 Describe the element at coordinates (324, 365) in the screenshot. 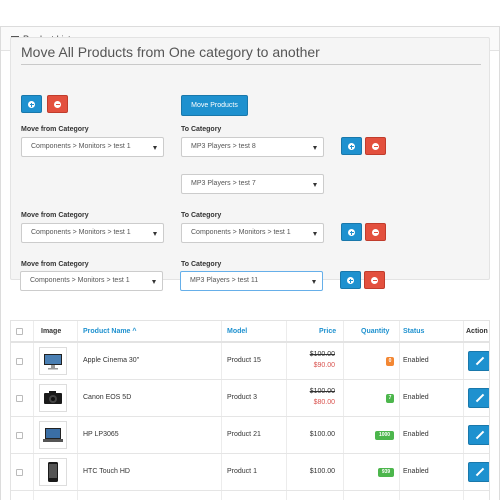

I see `product-special-price: $90.00` at that location.